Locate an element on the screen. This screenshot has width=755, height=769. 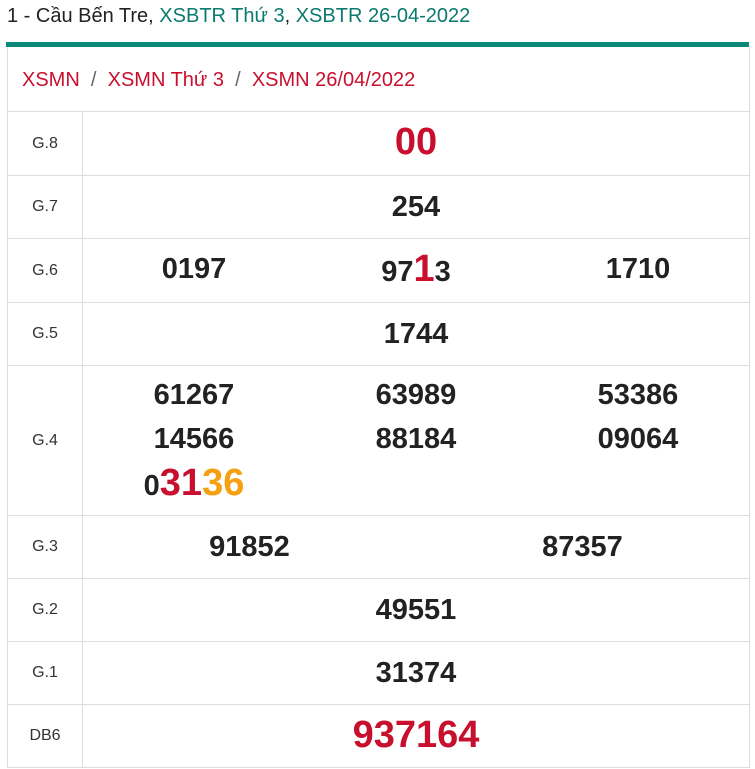
number-part: 49551 is located at coordinates (416, 610).